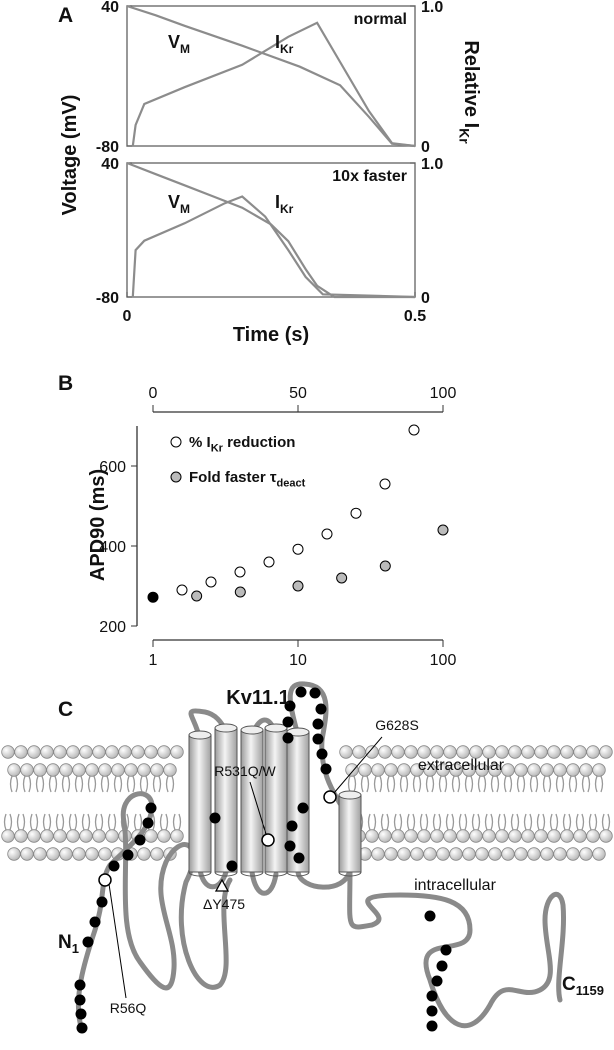  What do you see at coordinates (369, 176) in the screenshot?
I see `annotation: 10x faster` at bounding box center [369, 176].